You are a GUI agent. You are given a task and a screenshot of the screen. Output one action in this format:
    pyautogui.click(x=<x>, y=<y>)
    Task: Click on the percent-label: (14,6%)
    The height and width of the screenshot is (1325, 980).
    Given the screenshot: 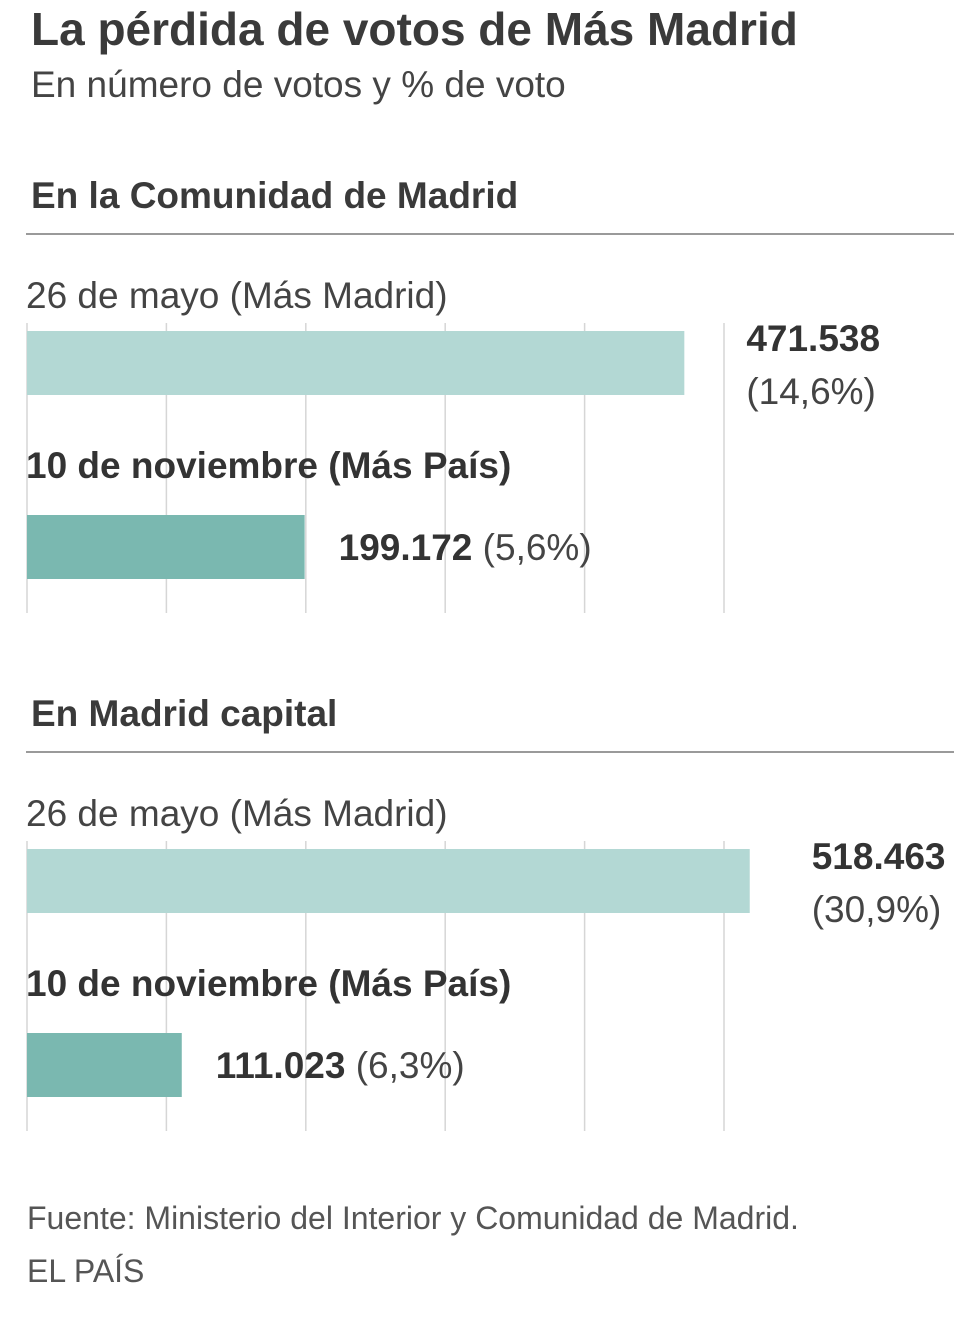 What is the action you would take?
    pyautogui.click(x=811, y=391)
    